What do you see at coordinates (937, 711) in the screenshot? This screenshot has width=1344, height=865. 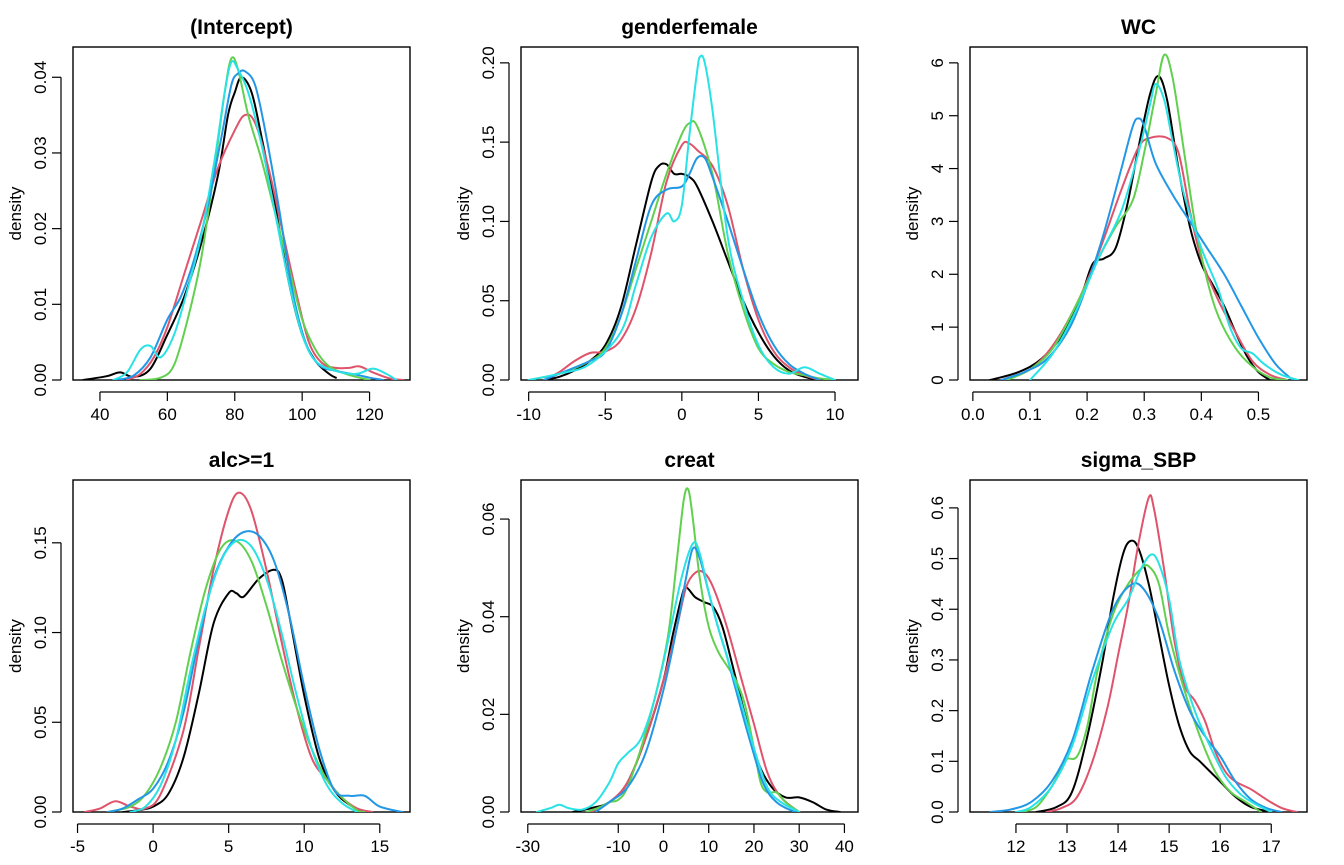 I see `y-tick-label: 0.2` at bounding box center [937, 711].